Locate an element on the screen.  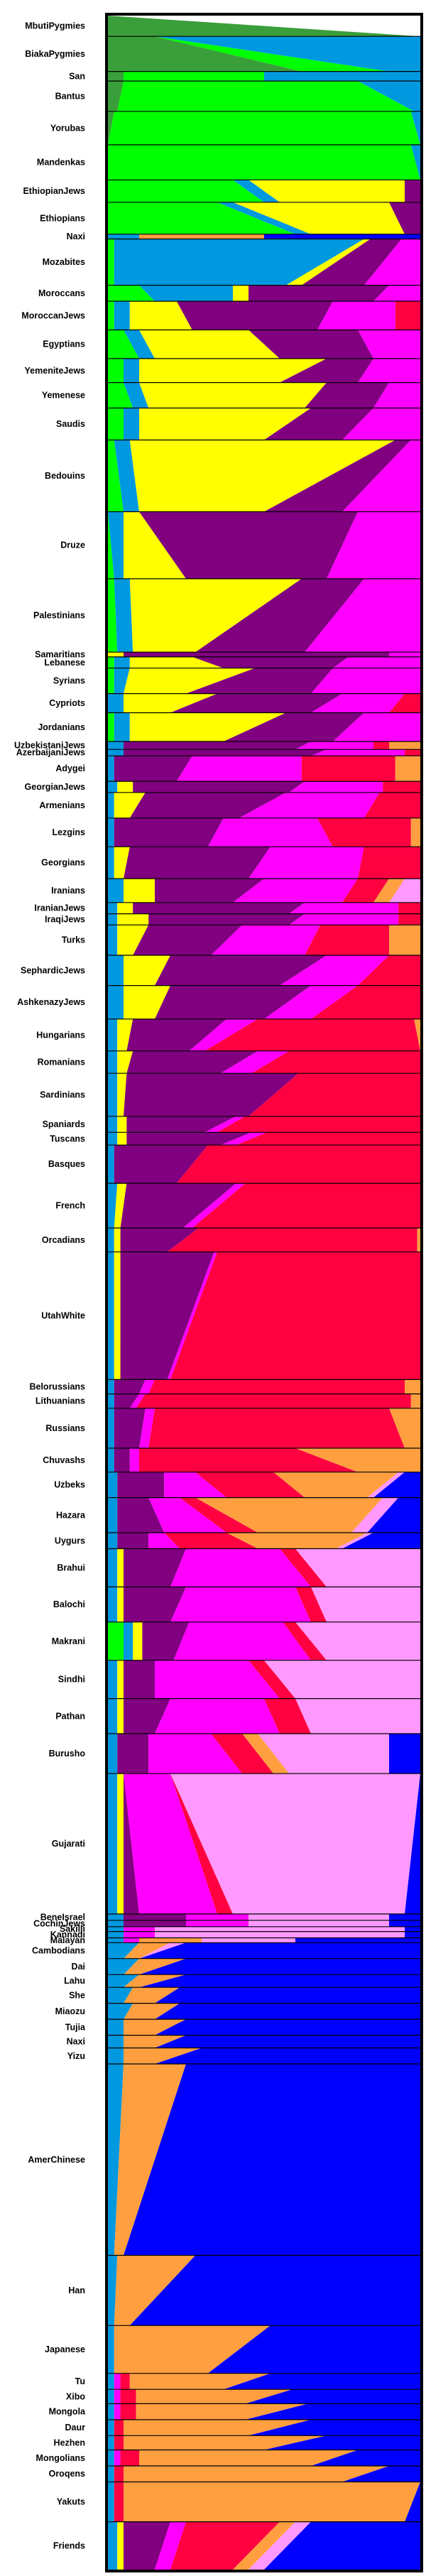
population-block-cochinjews is located at coordinates (264, 1923).